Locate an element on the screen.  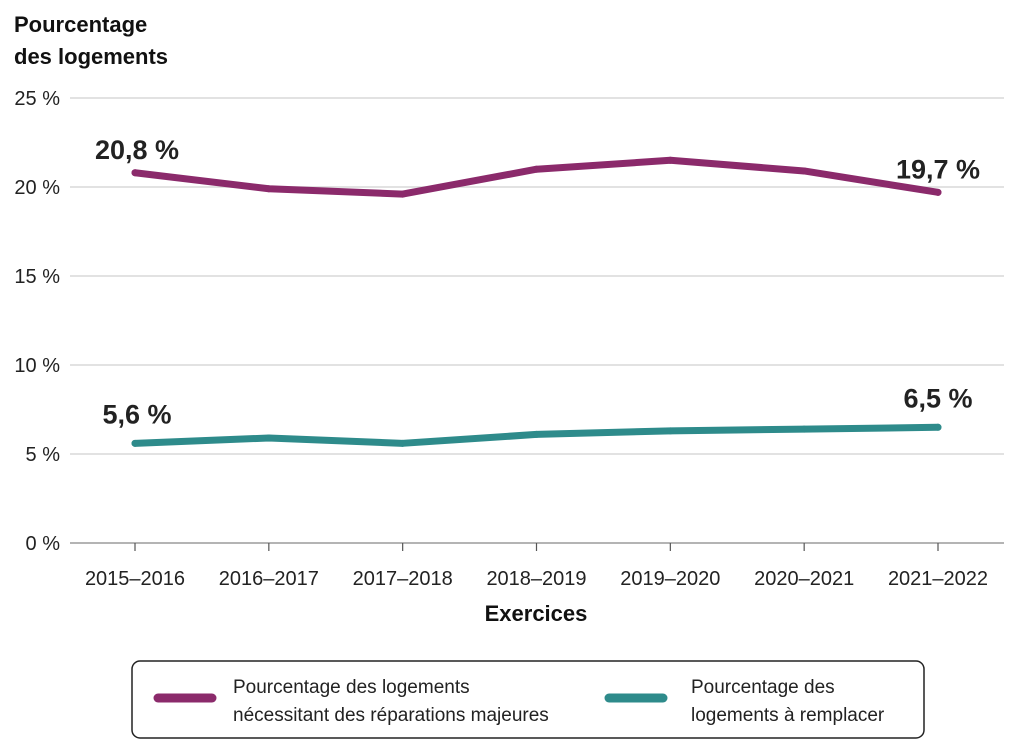
legend-label-repairs-2: nécessitant des réparations majeures is located at coordinates (391, 715).